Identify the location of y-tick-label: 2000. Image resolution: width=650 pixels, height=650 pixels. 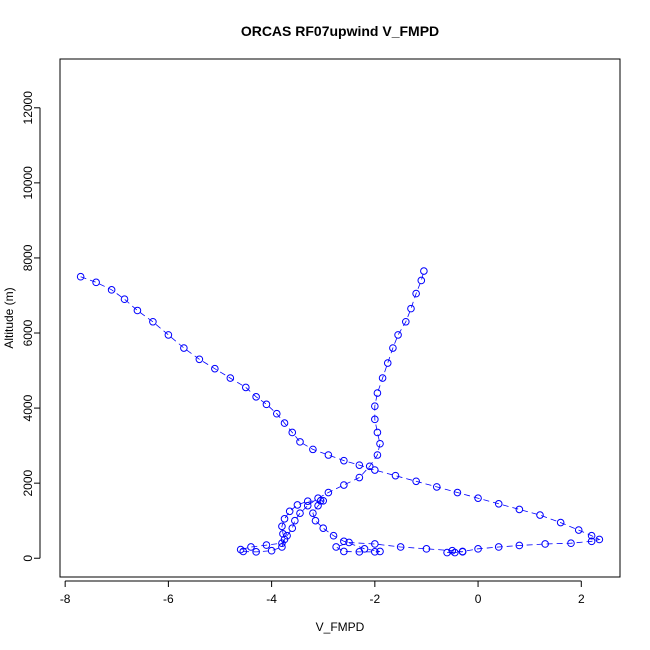
(28, 482).